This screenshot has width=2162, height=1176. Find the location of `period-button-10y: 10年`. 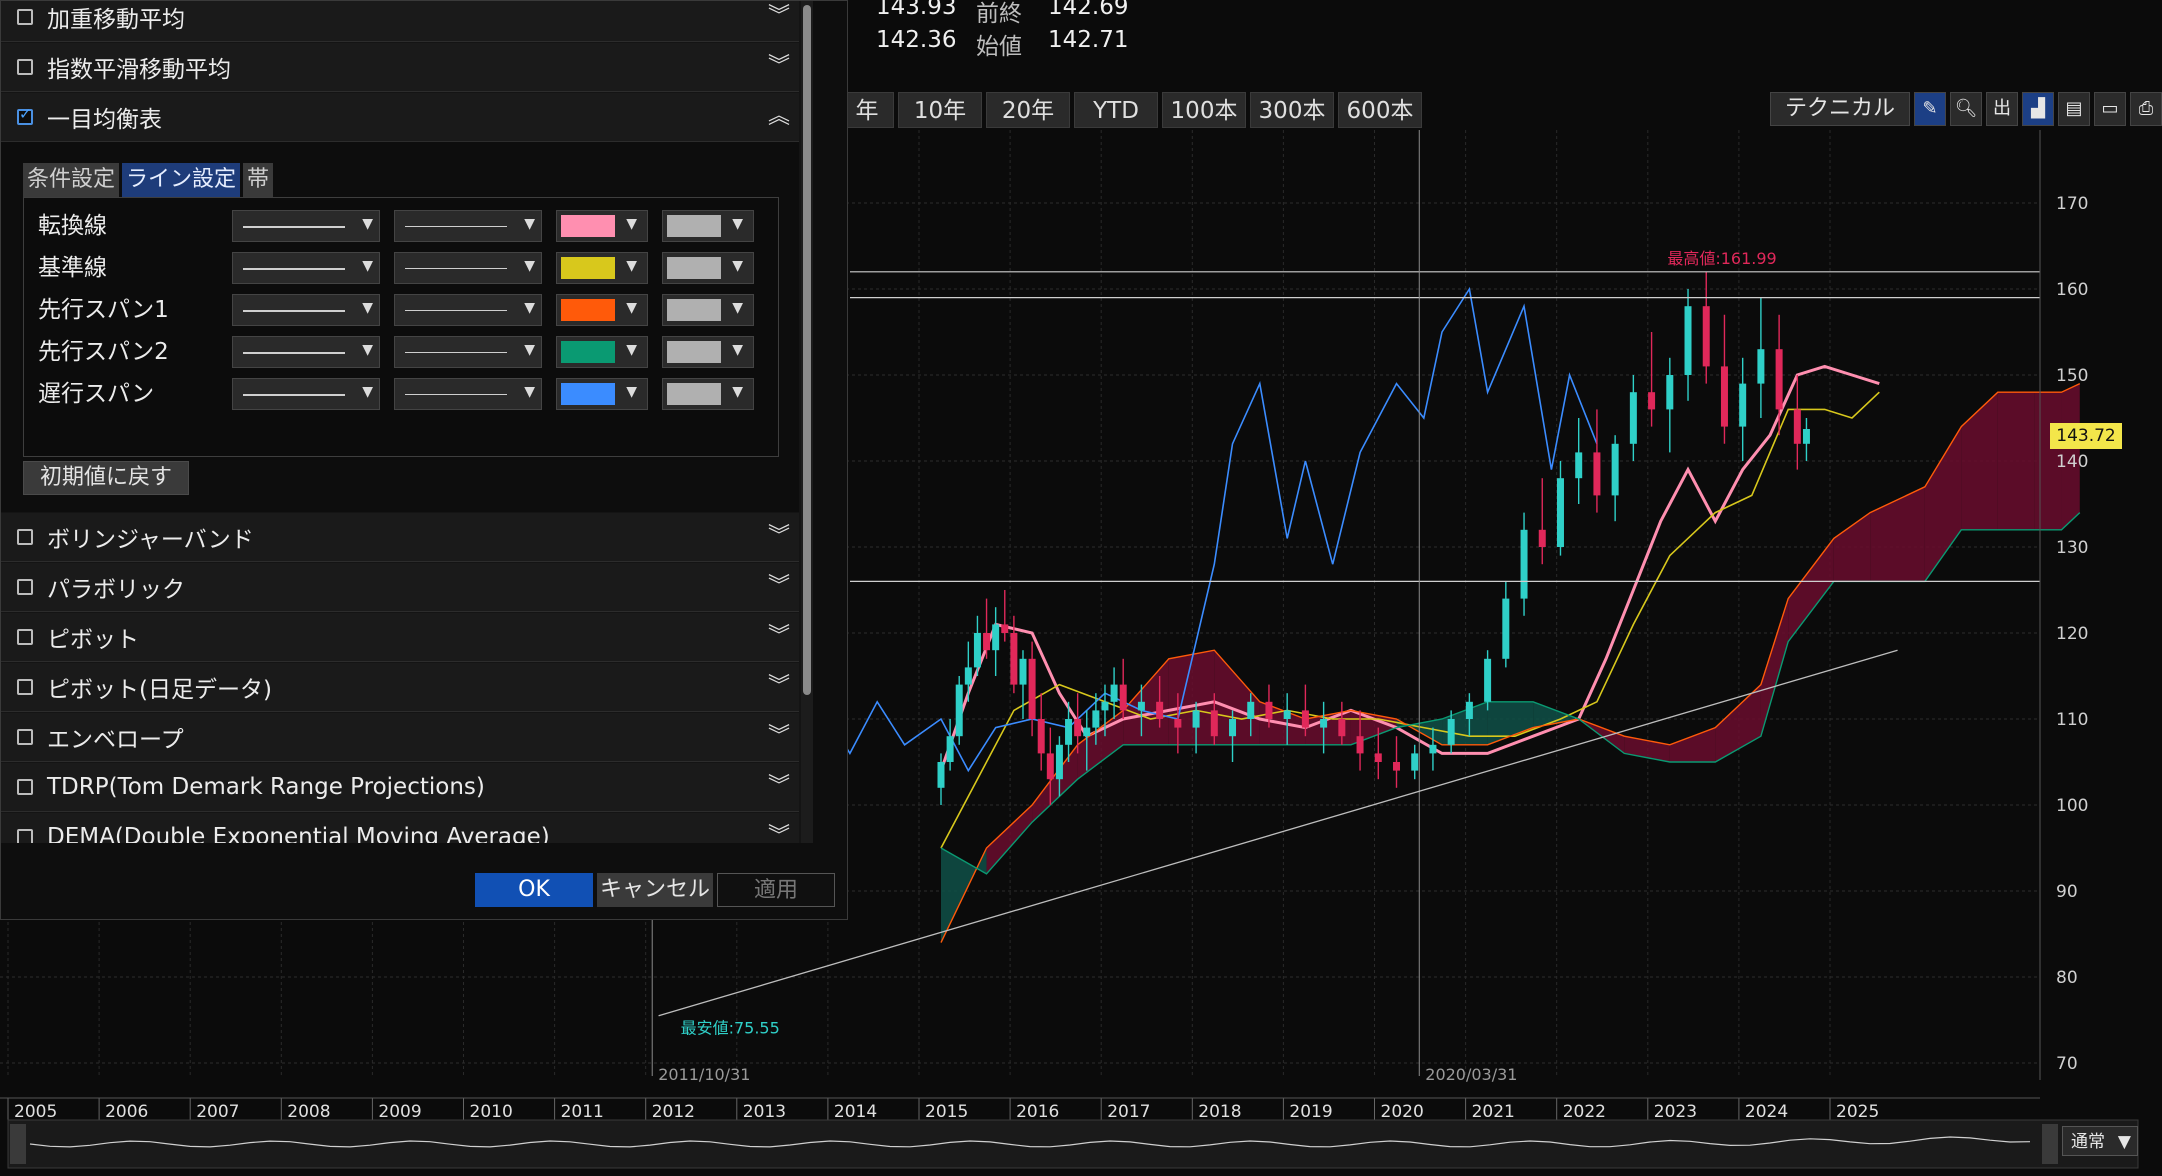

period-button-10y: 10年 is located at coordinates (940, 110).